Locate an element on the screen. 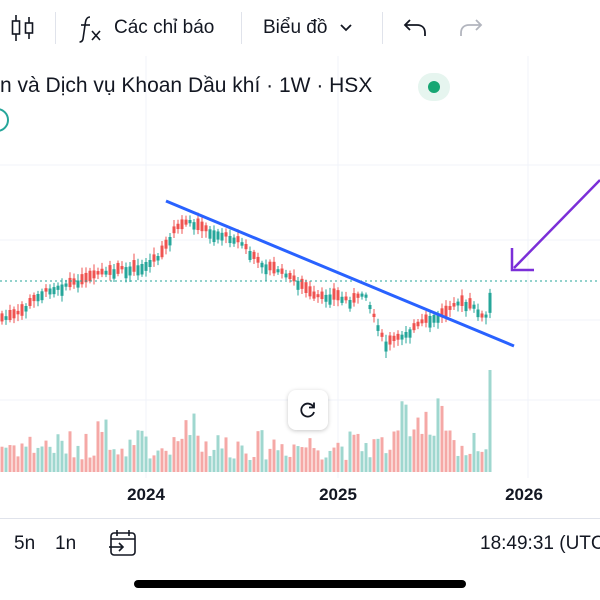  time-zone-clock: 18:49:31 (UTC is located at coordinates (540, 543).